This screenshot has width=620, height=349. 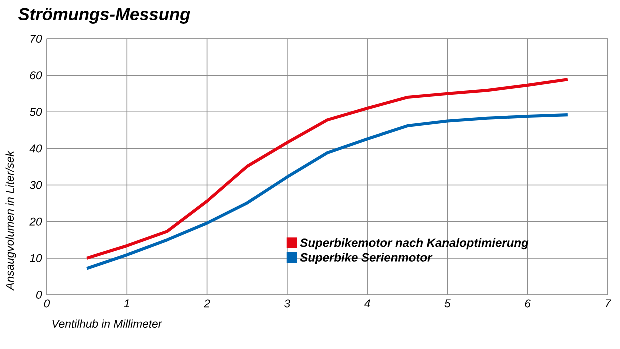 I want to click on y-tick-label: 30, so click(x=36, y=185).